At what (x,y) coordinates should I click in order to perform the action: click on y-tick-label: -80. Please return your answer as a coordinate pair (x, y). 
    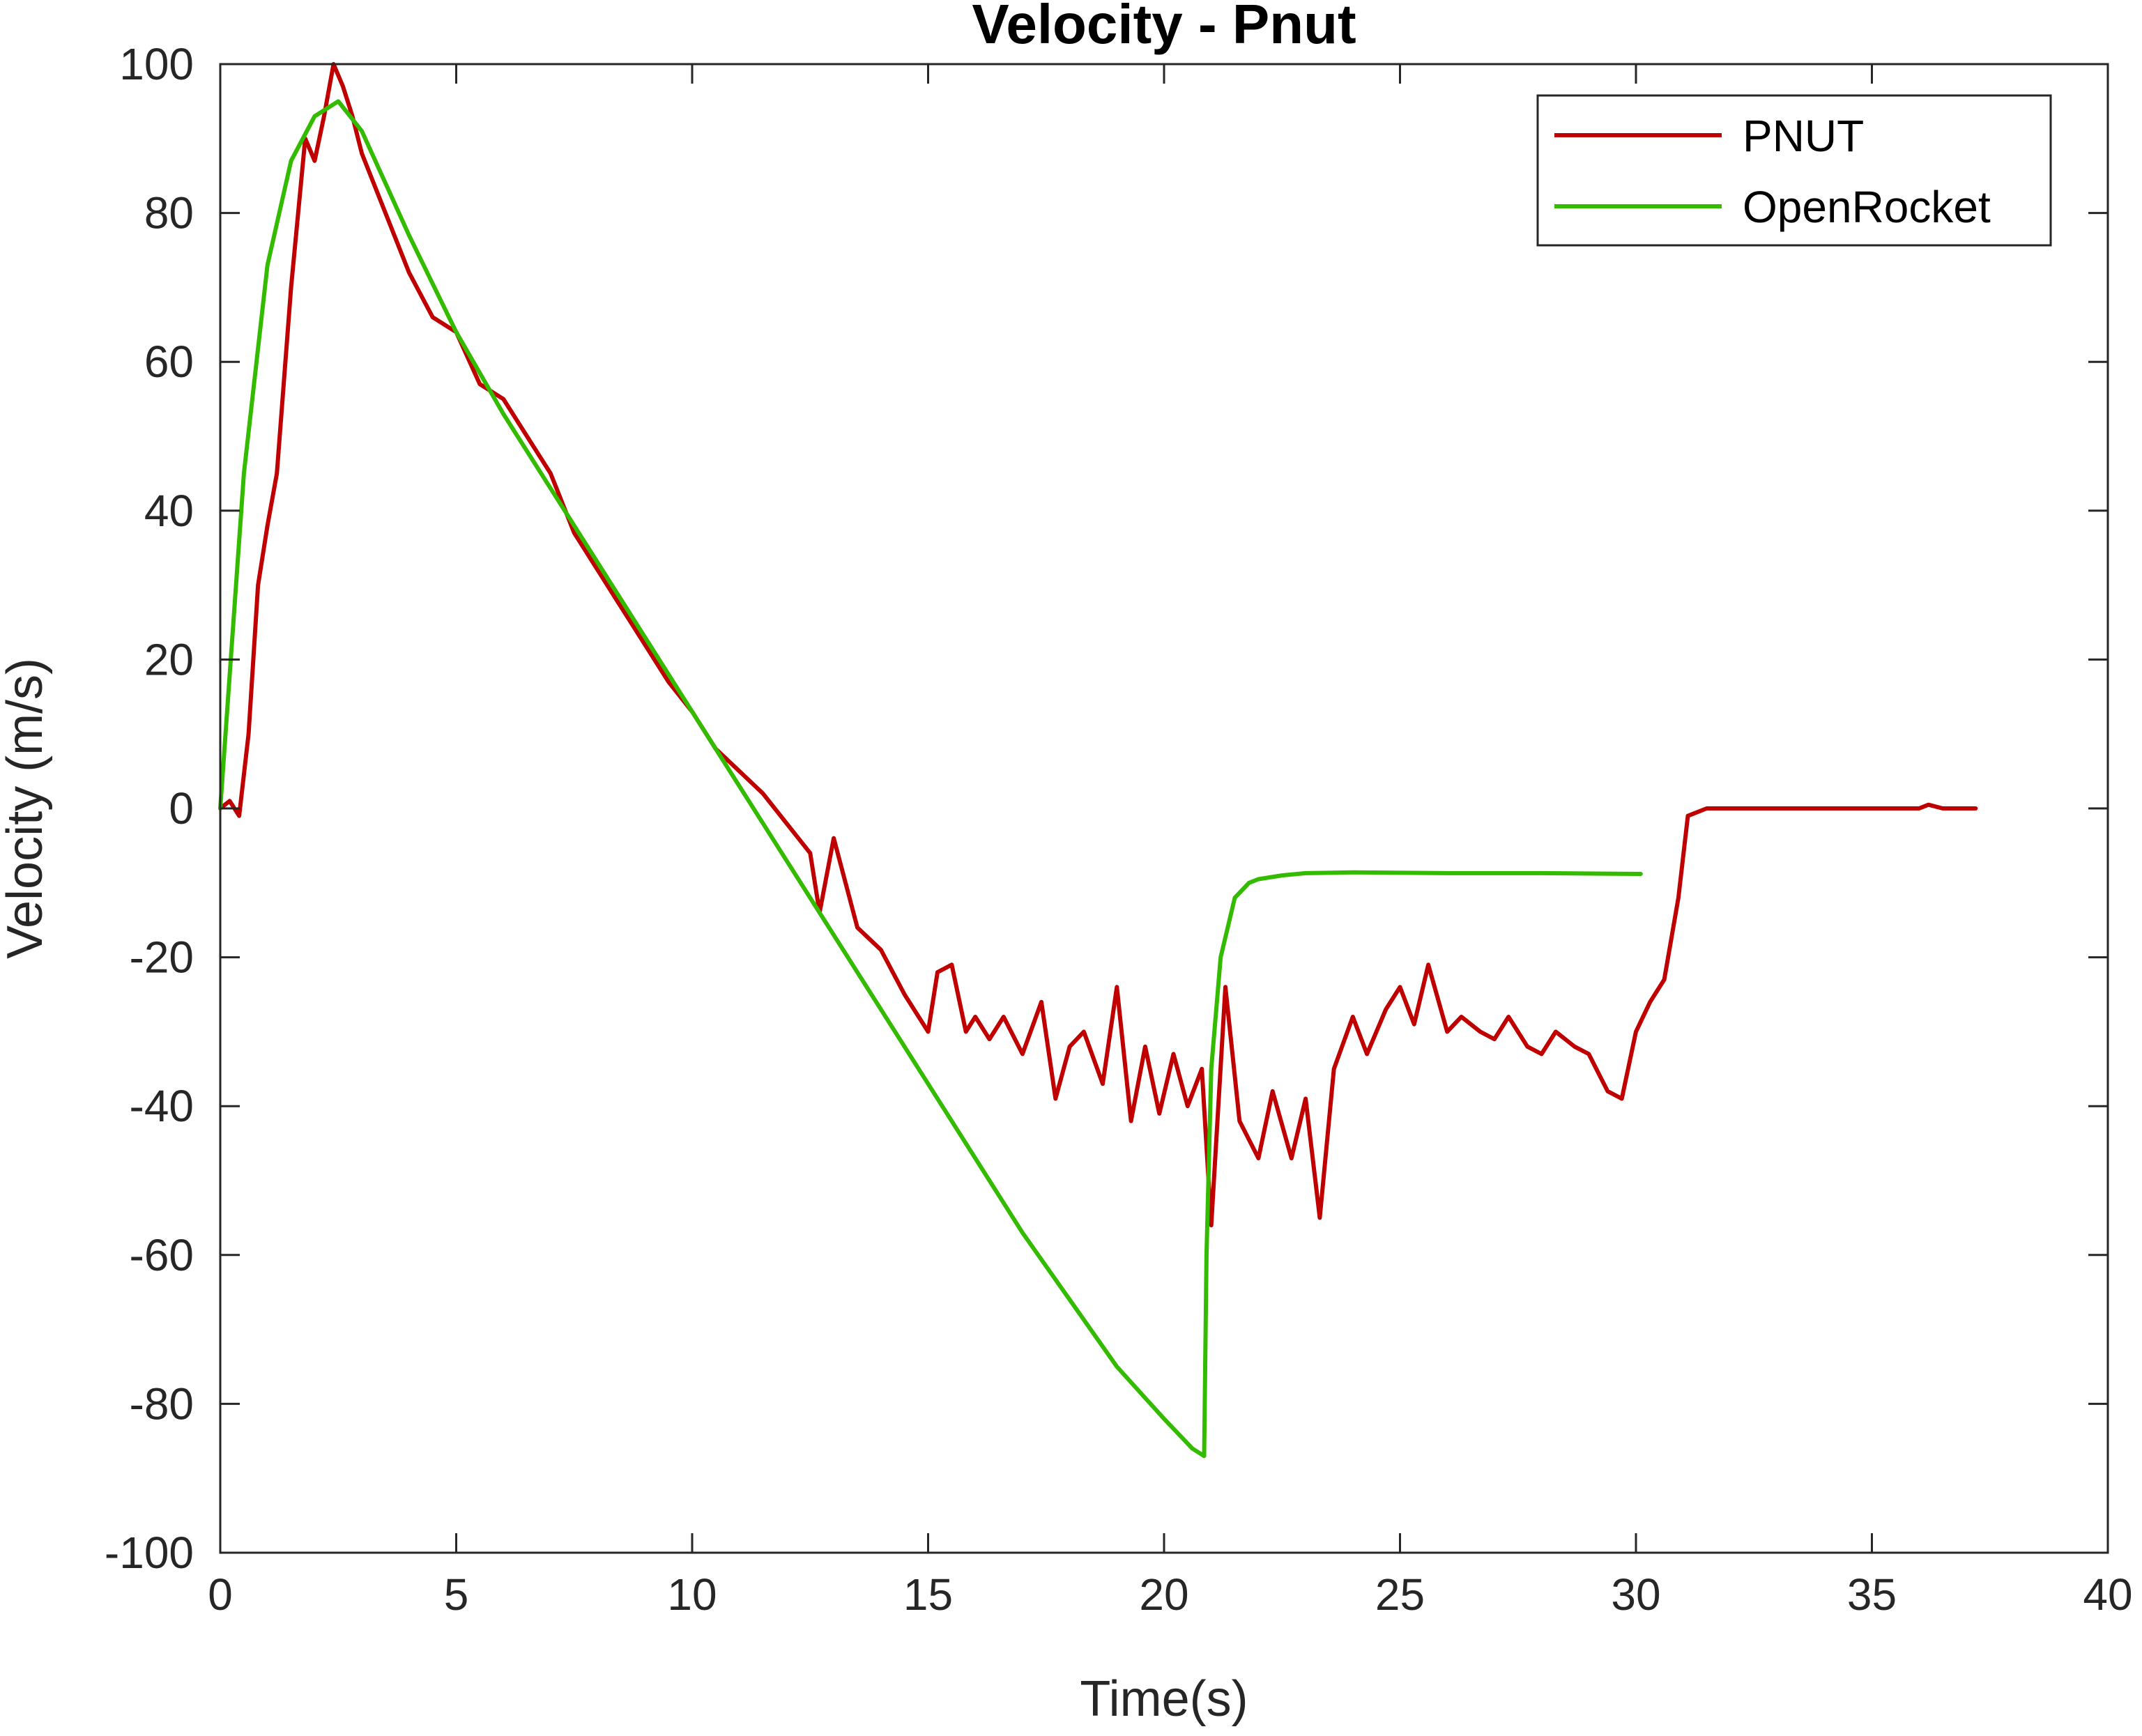
    Looking at the image, I should click on (162, 1403).